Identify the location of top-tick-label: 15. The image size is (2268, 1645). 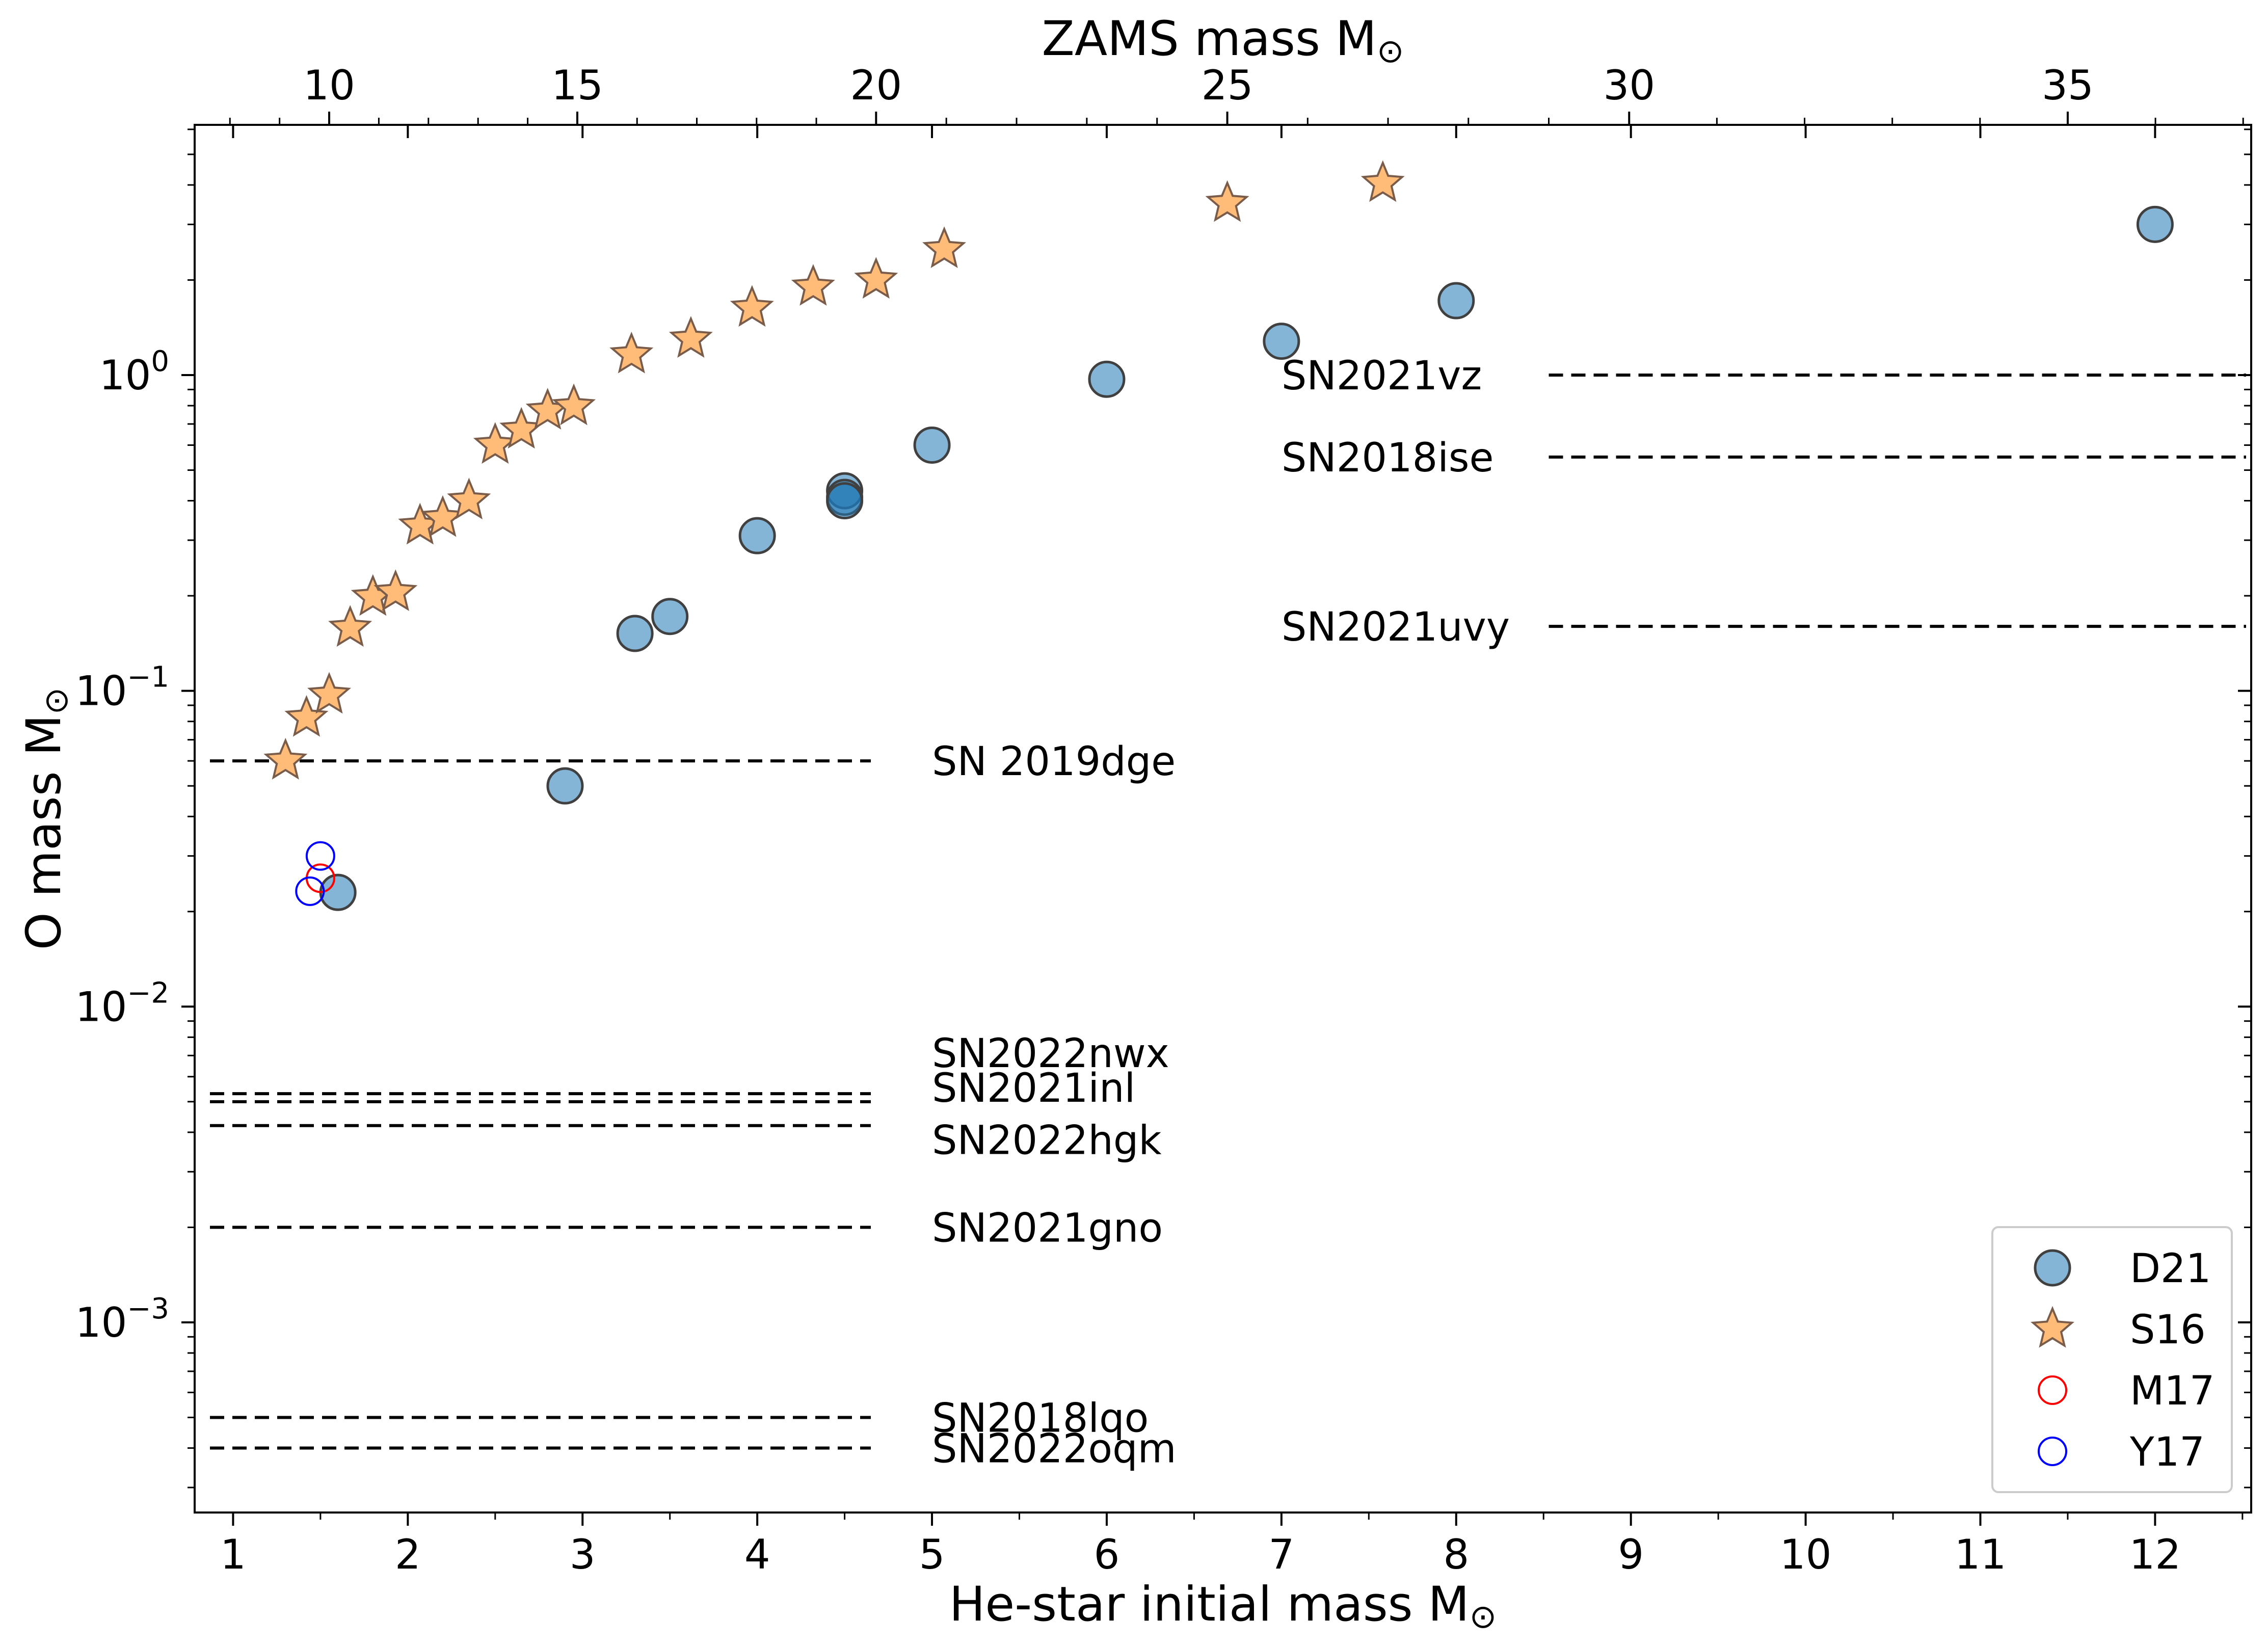
(577, 86).